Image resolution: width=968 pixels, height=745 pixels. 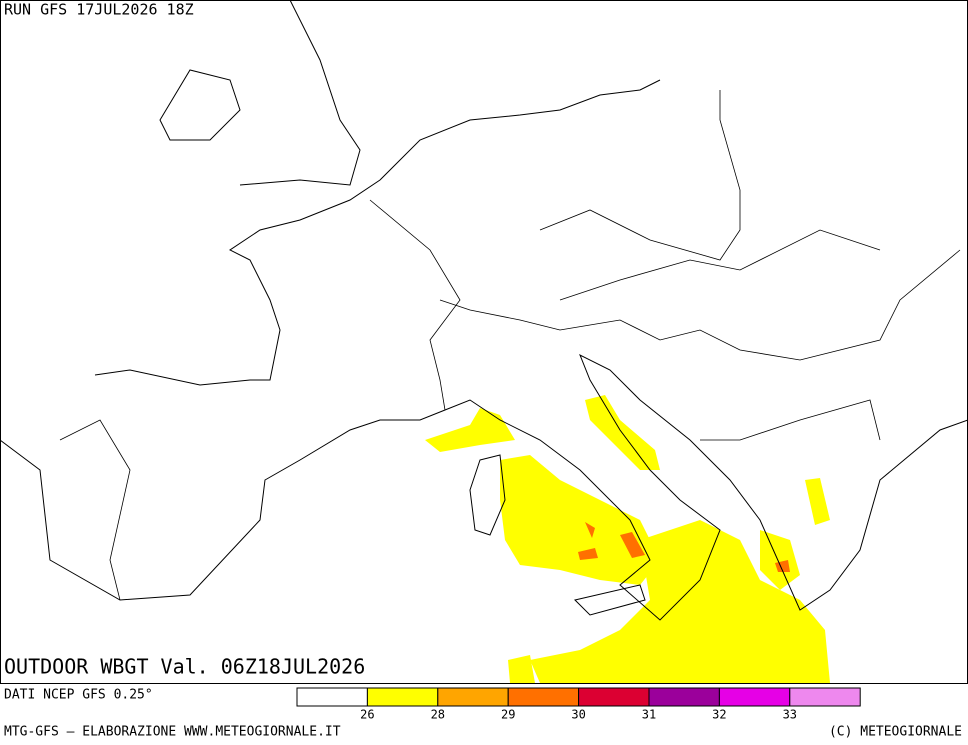 I want to click on legend-label: 30, so click(x=578, y=715).